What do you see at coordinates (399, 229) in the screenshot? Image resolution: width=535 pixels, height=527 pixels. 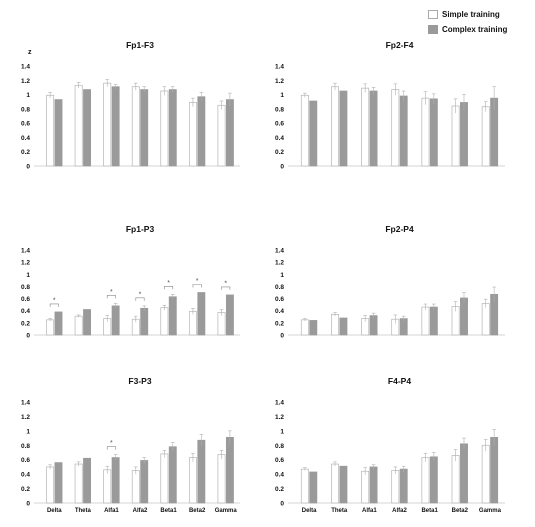 I see `chart-title: Fp2-P4` at bounding box center [399, 229].